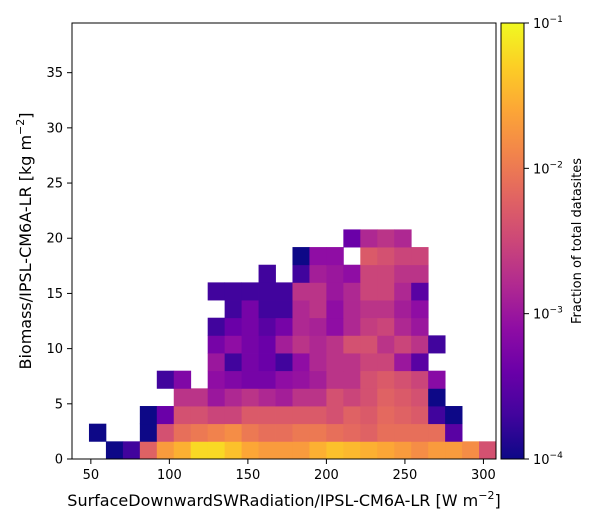 This screenshot has width=600, height=525. I want to click on y-tick-label: 25, so click(54, 184).